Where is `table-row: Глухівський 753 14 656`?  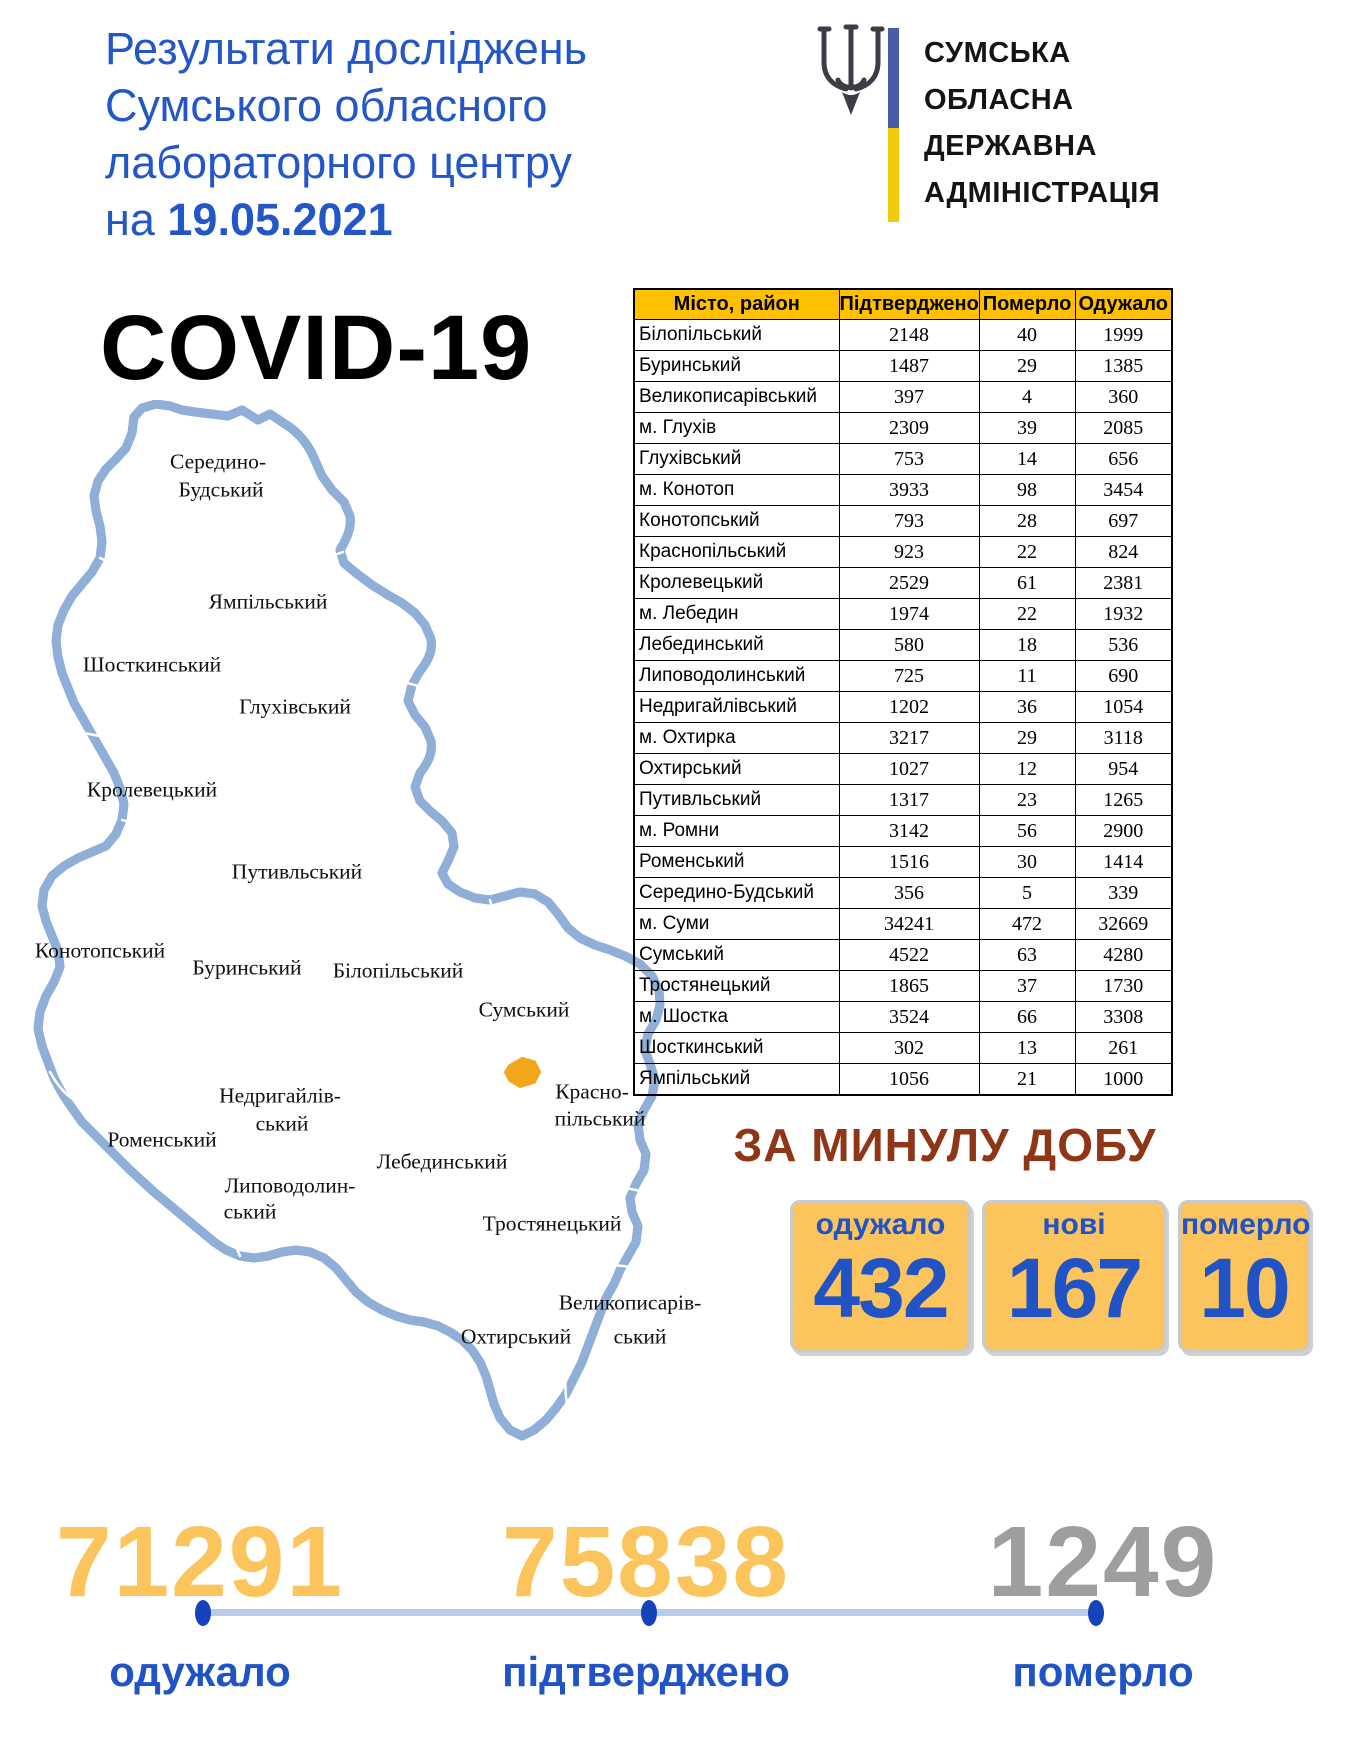
table-row: Глухівський 753 14 656 is located at coordinates (903, 459).